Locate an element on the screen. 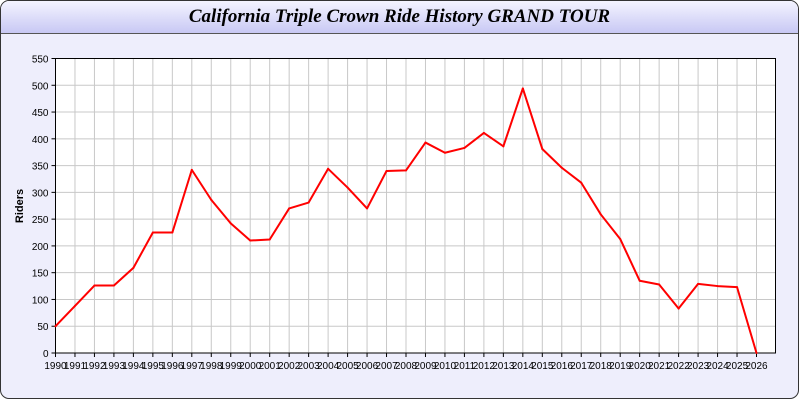  x-tick-label: 2020 is located at coordinates (640, 366).